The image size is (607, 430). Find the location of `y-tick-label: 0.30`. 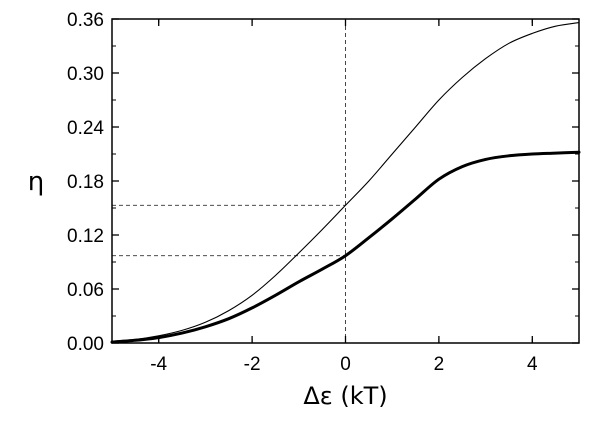

y-tick-label: 0.30 is located at coordinates (85, 74).